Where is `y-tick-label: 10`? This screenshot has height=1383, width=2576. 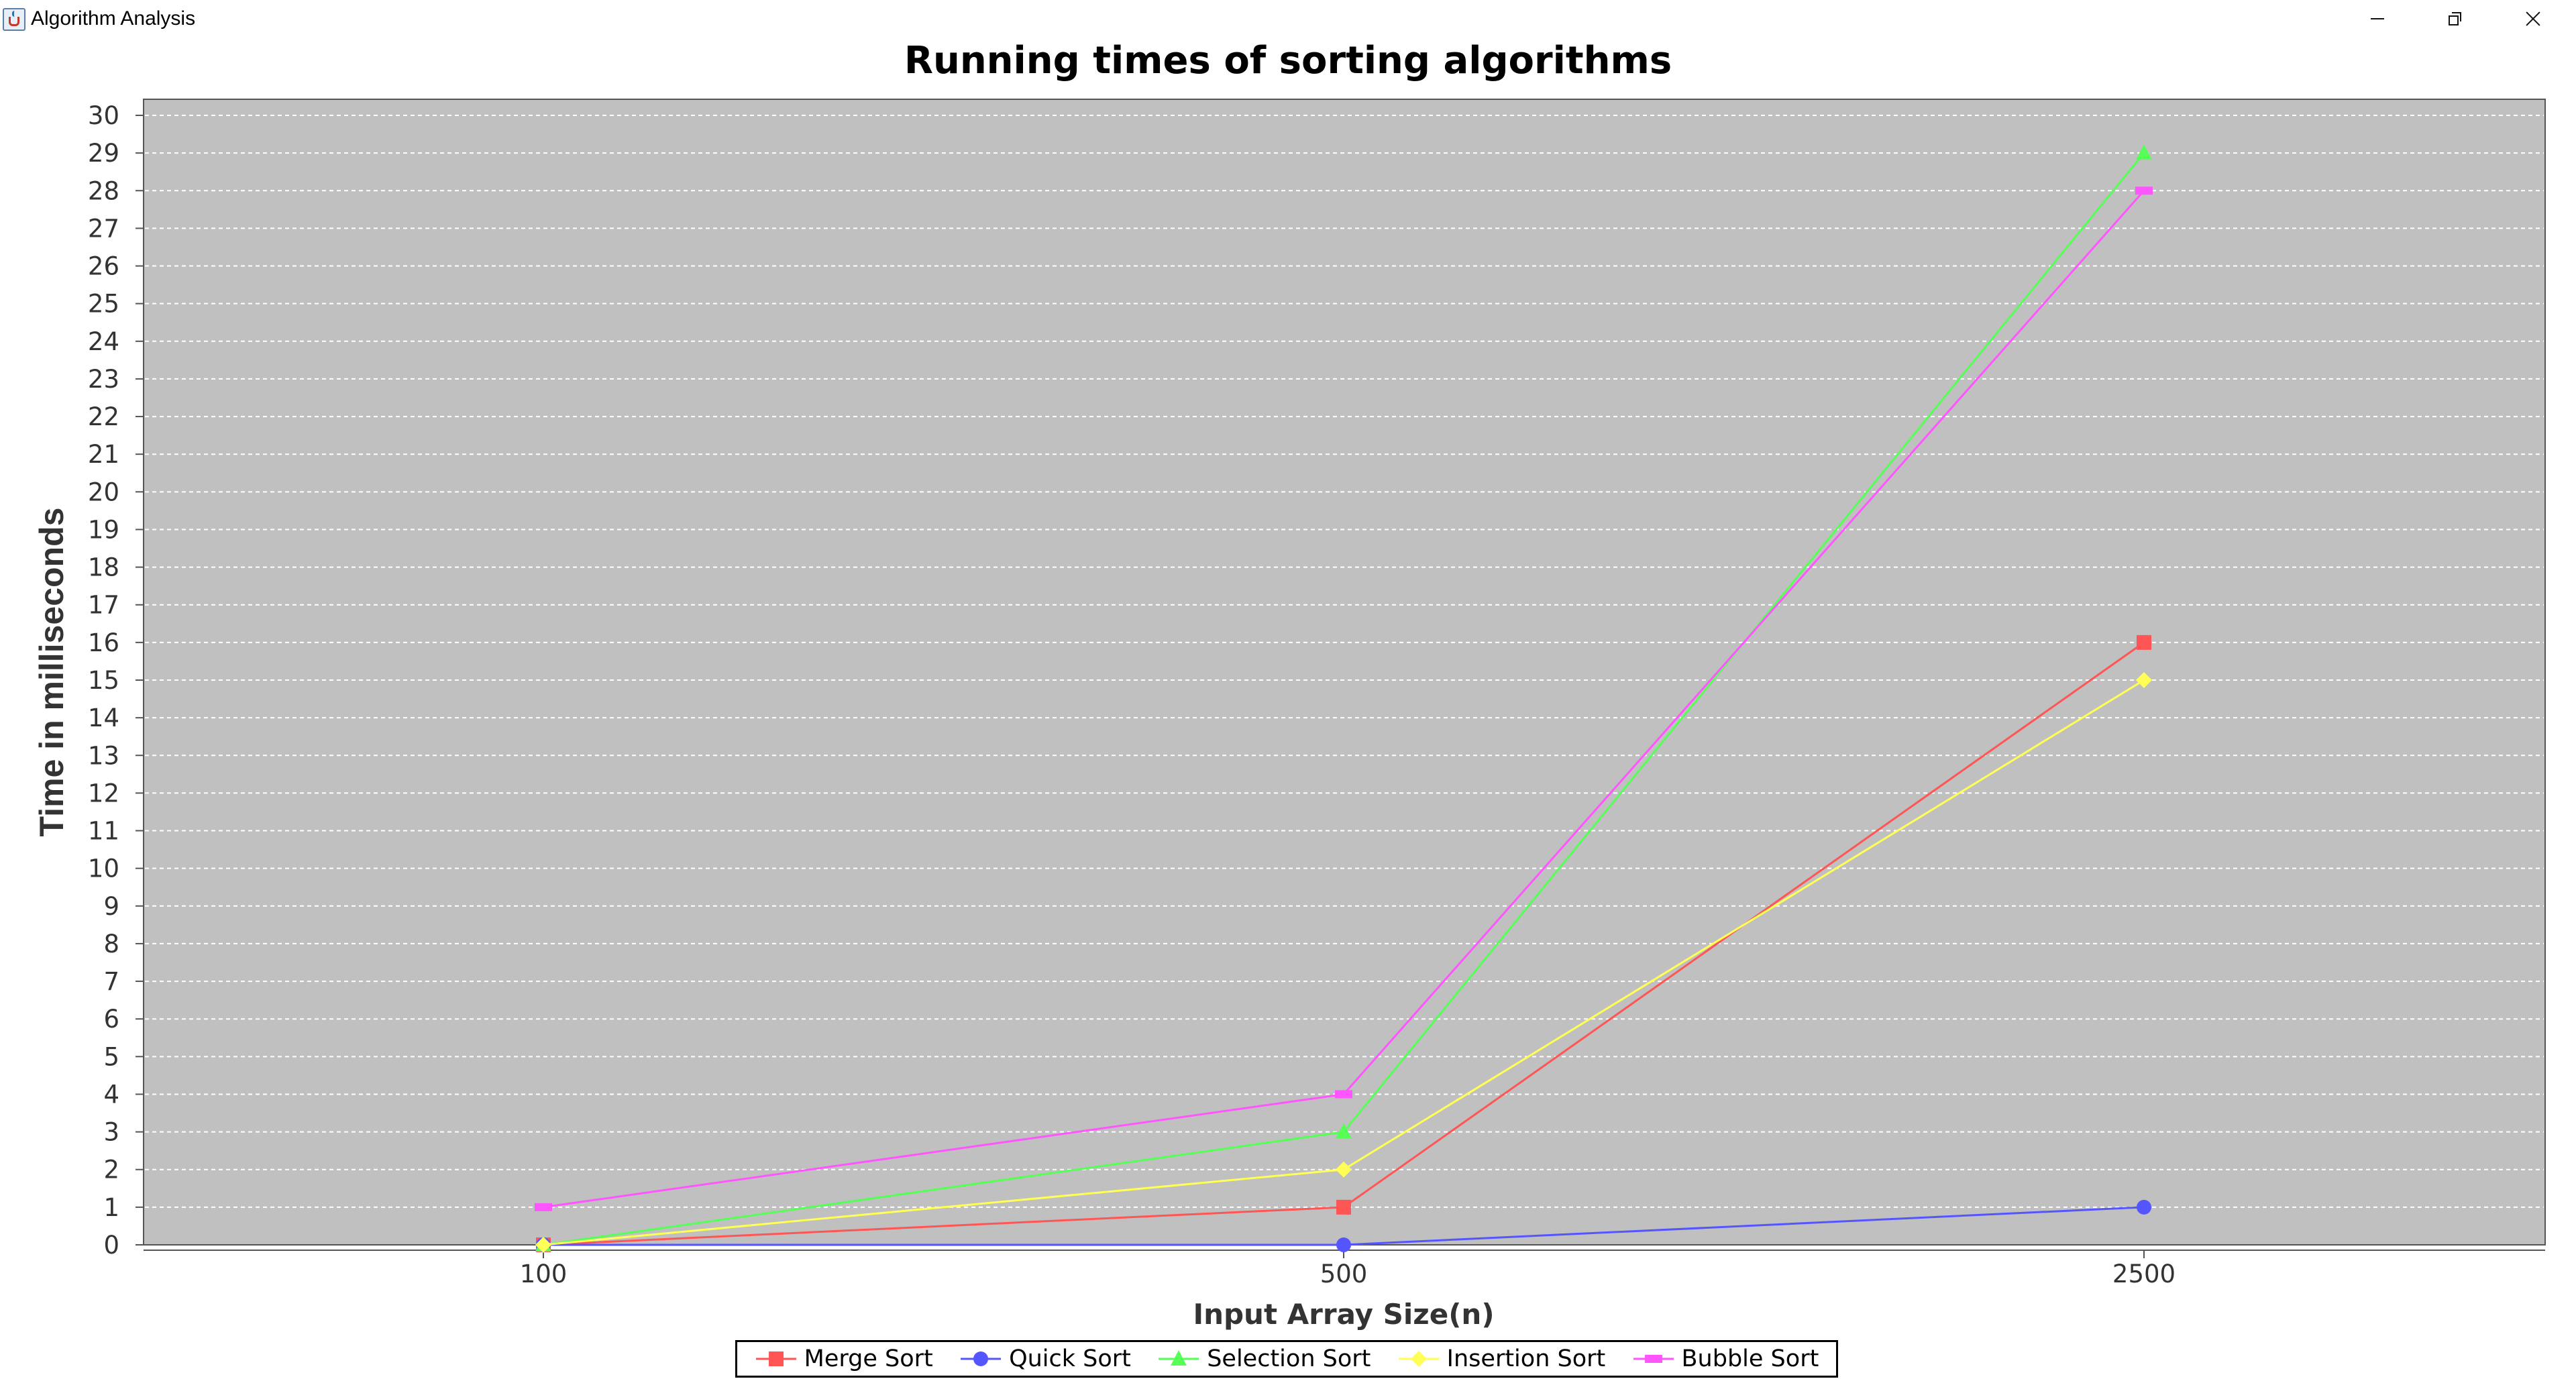
y-tick-label: 10 is located at coordinates (103, 868).